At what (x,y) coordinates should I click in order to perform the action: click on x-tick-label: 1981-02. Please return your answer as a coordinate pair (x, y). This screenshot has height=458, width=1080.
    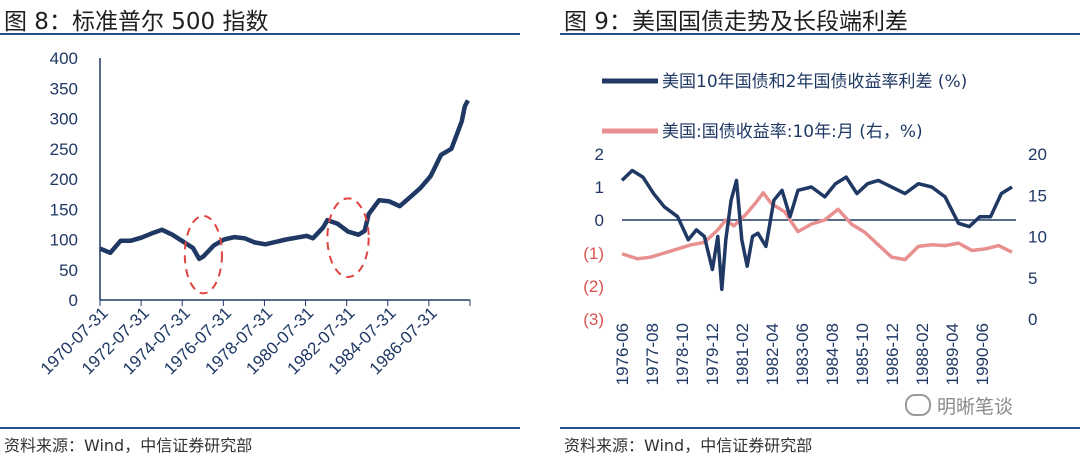
    Looking at the image, I should click on (742, 354).